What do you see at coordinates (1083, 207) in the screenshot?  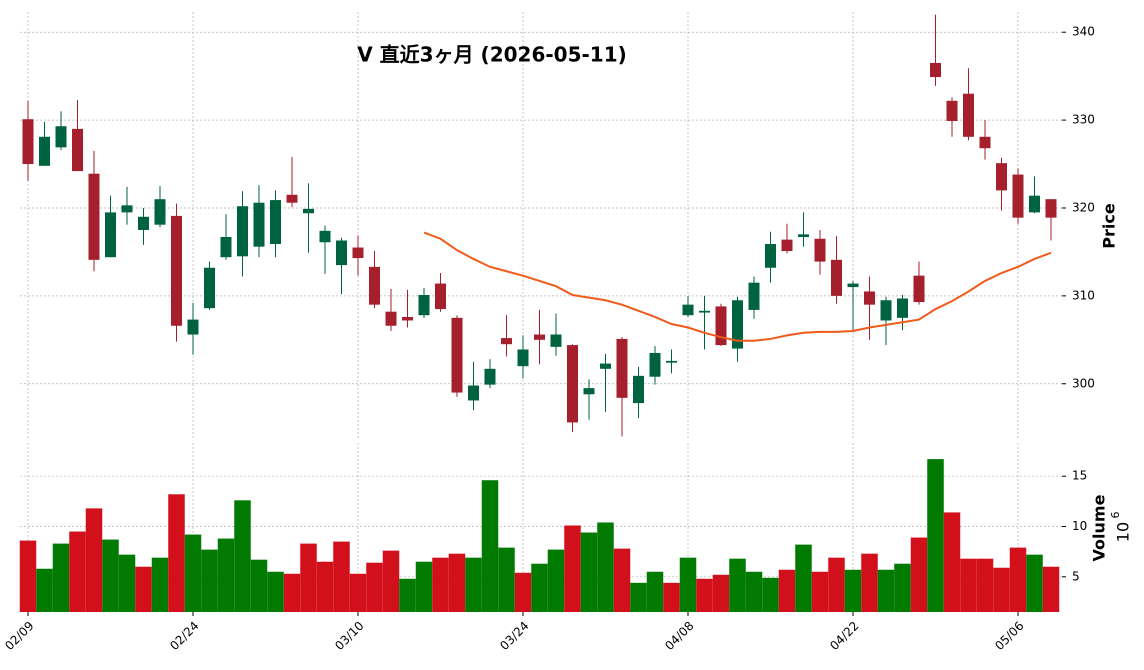 I see `y-tick-label: 320` at bounding box center [1083, 207].